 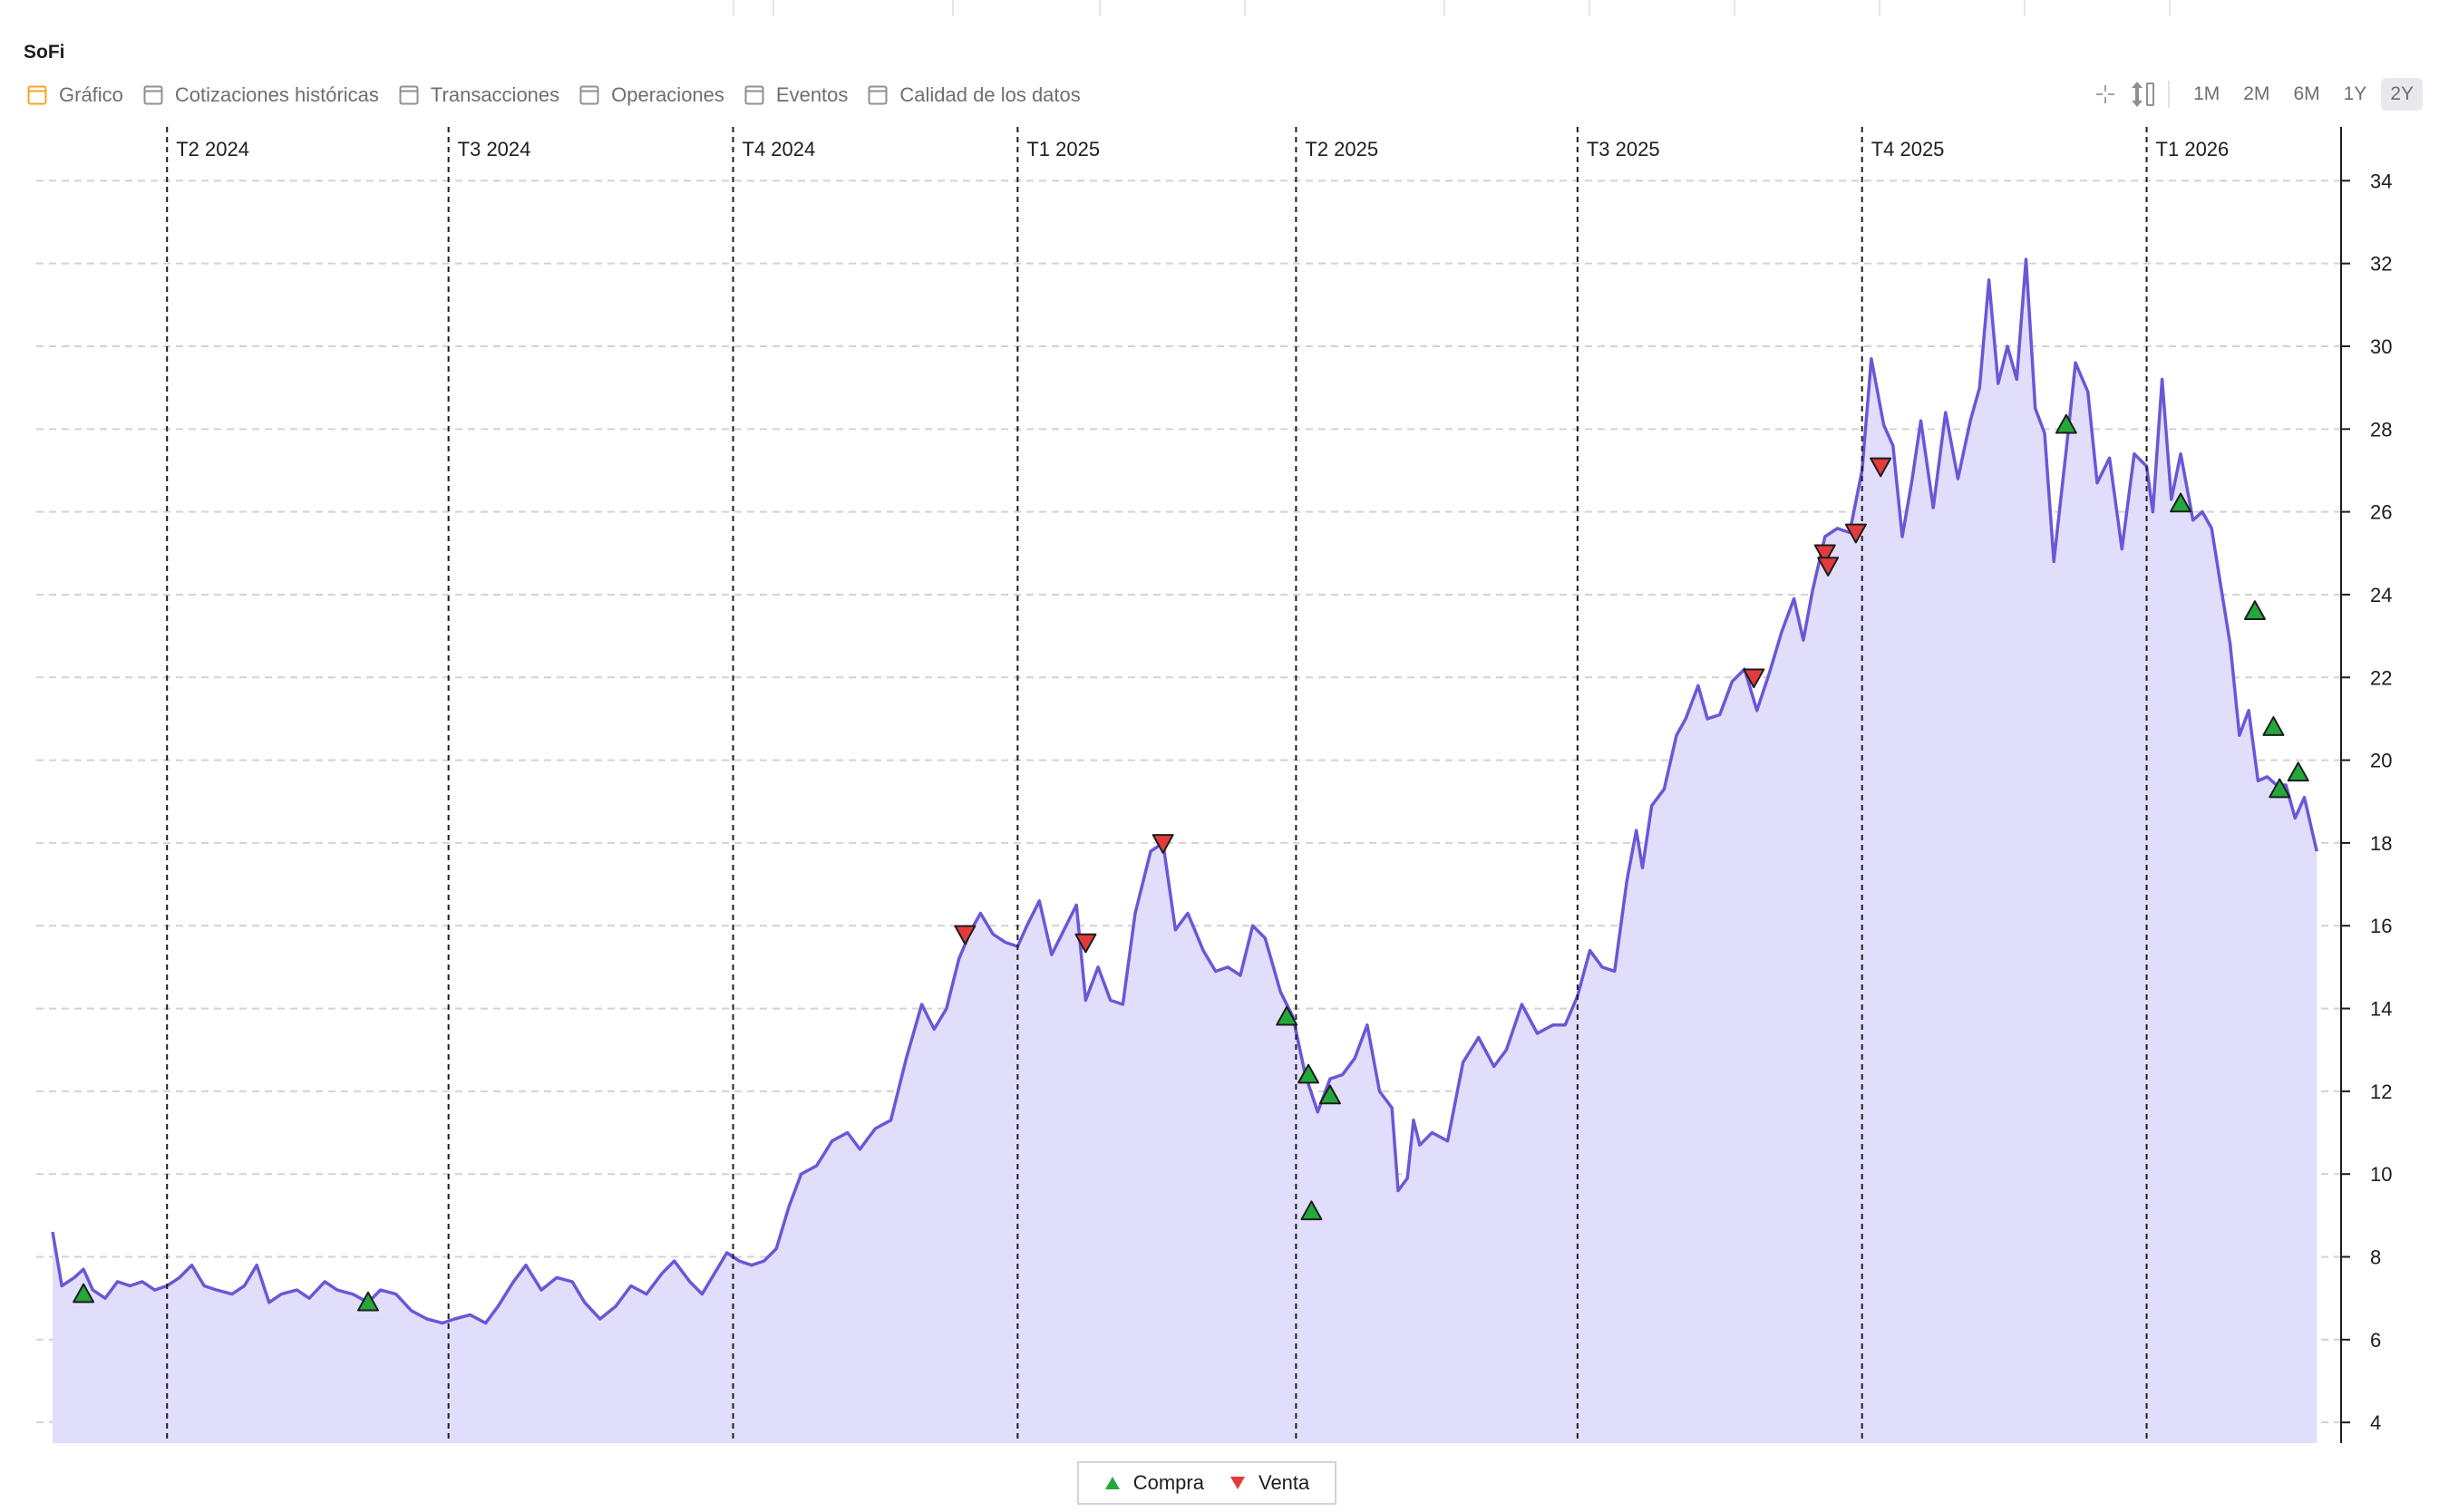 I want to click on y-tick-label: 8, so click(x=2375, y=1258).